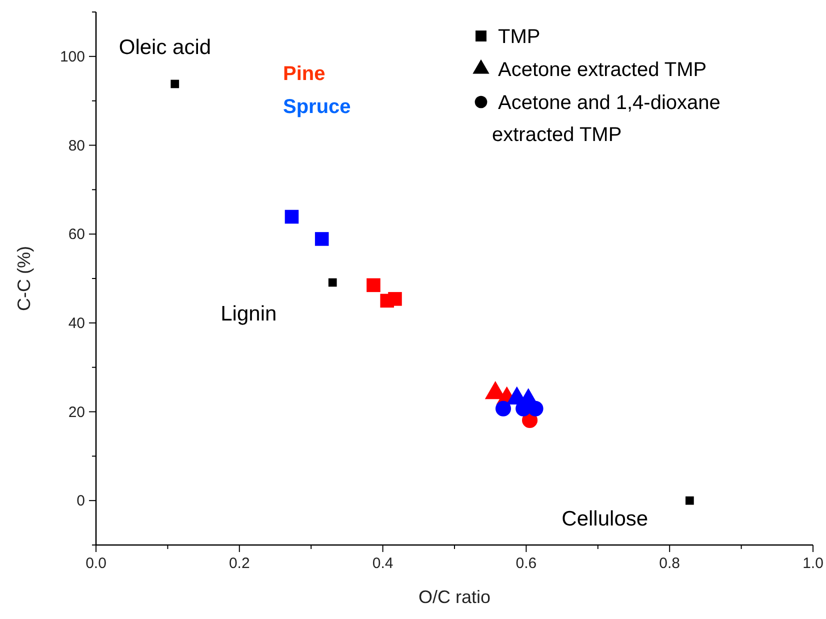 The height and width of the screenshot is (619, 826). What do you see at coordinates (76, 235) in the screenshot?
I see `y-tick-label: 60` at bounding box center [76, 235].